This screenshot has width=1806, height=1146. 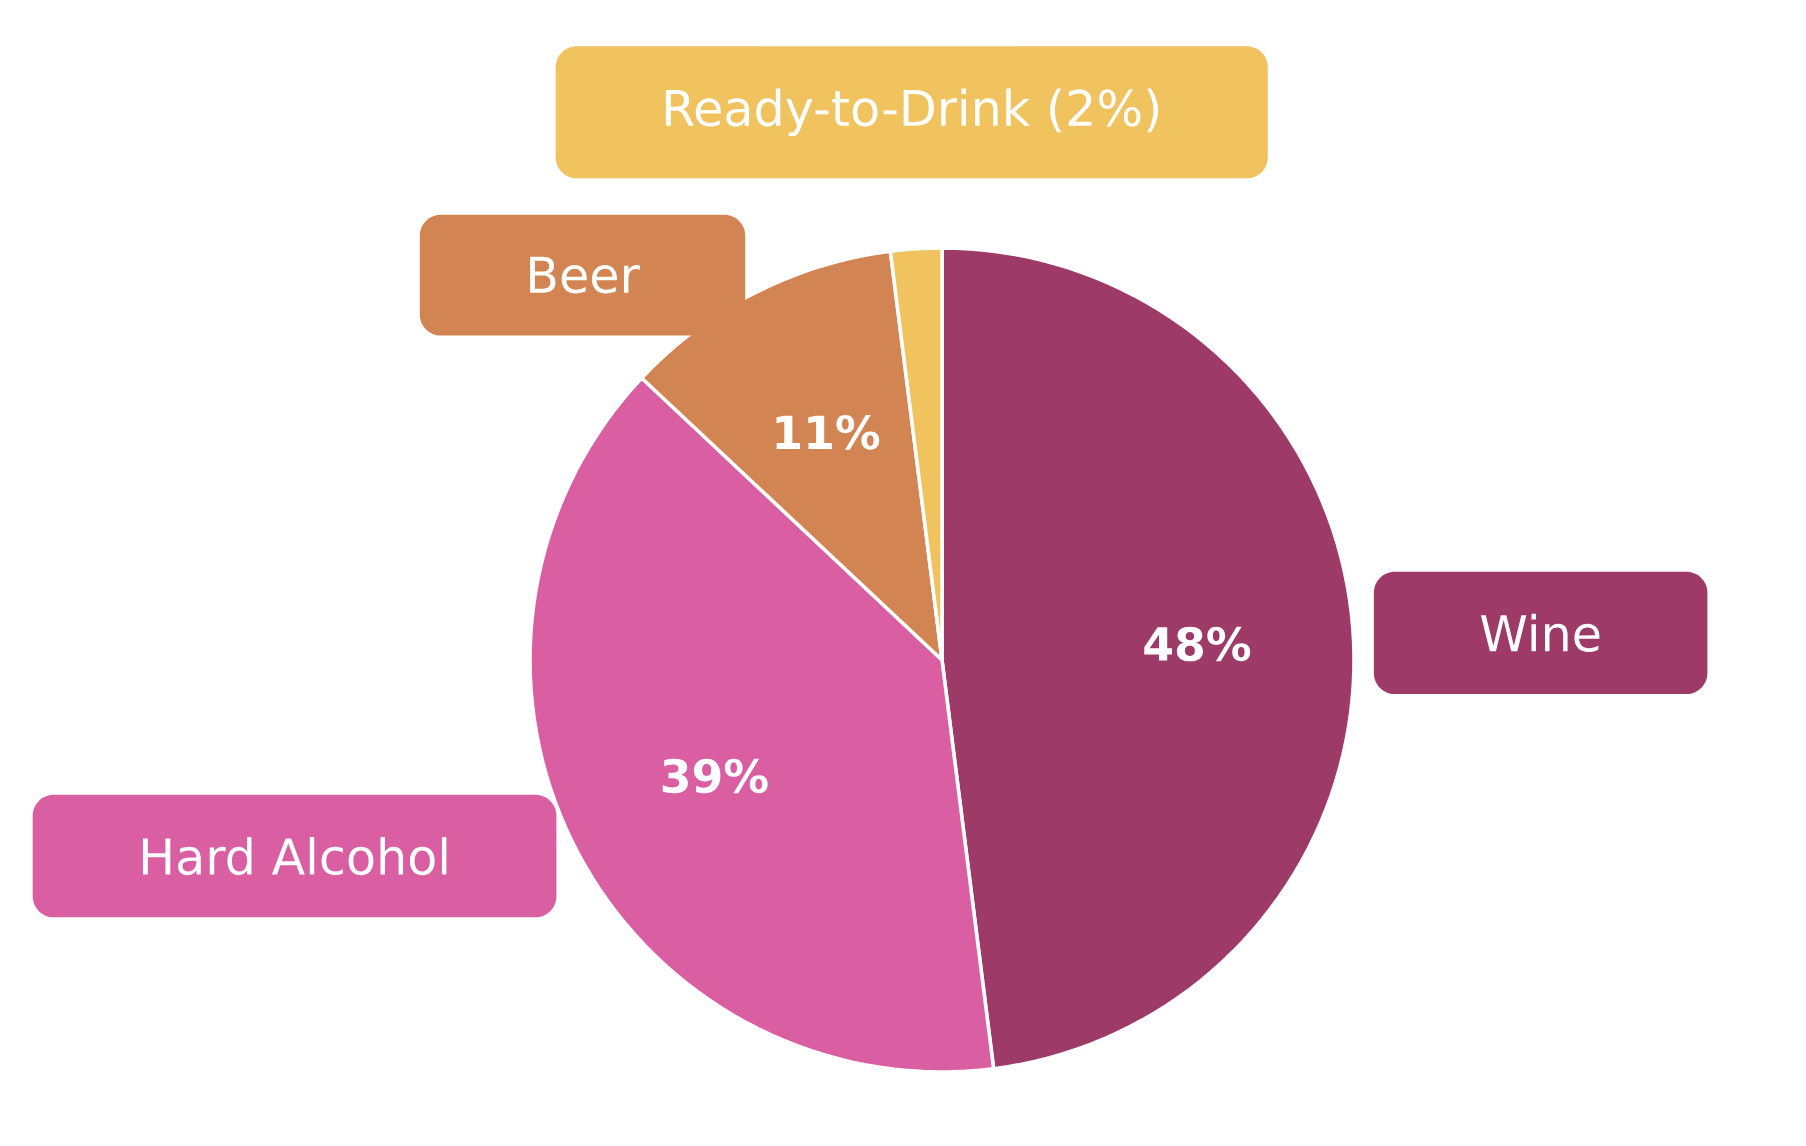 I want to click on data-label: 48%, so click(x=1197, y=644).